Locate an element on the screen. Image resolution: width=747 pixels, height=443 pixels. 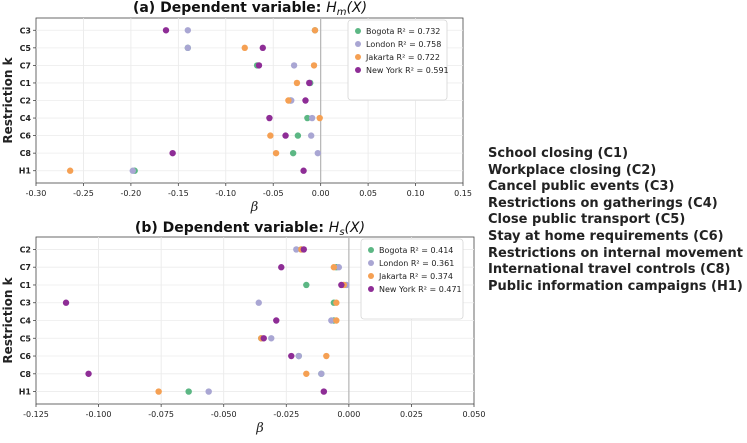
point-bogota-c6 is located at coordinates (298, 135).